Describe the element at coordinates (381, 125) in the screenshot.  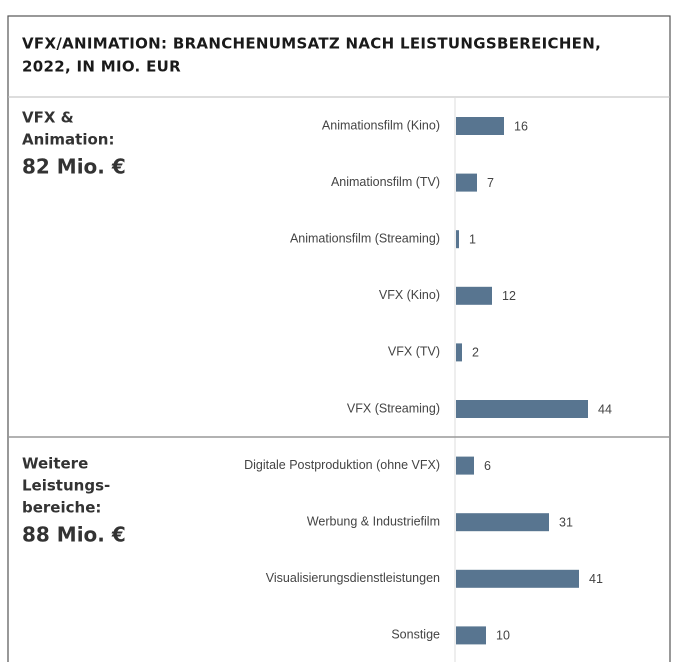
I see `category-label: Animationsfilm (Kino)` at that location.